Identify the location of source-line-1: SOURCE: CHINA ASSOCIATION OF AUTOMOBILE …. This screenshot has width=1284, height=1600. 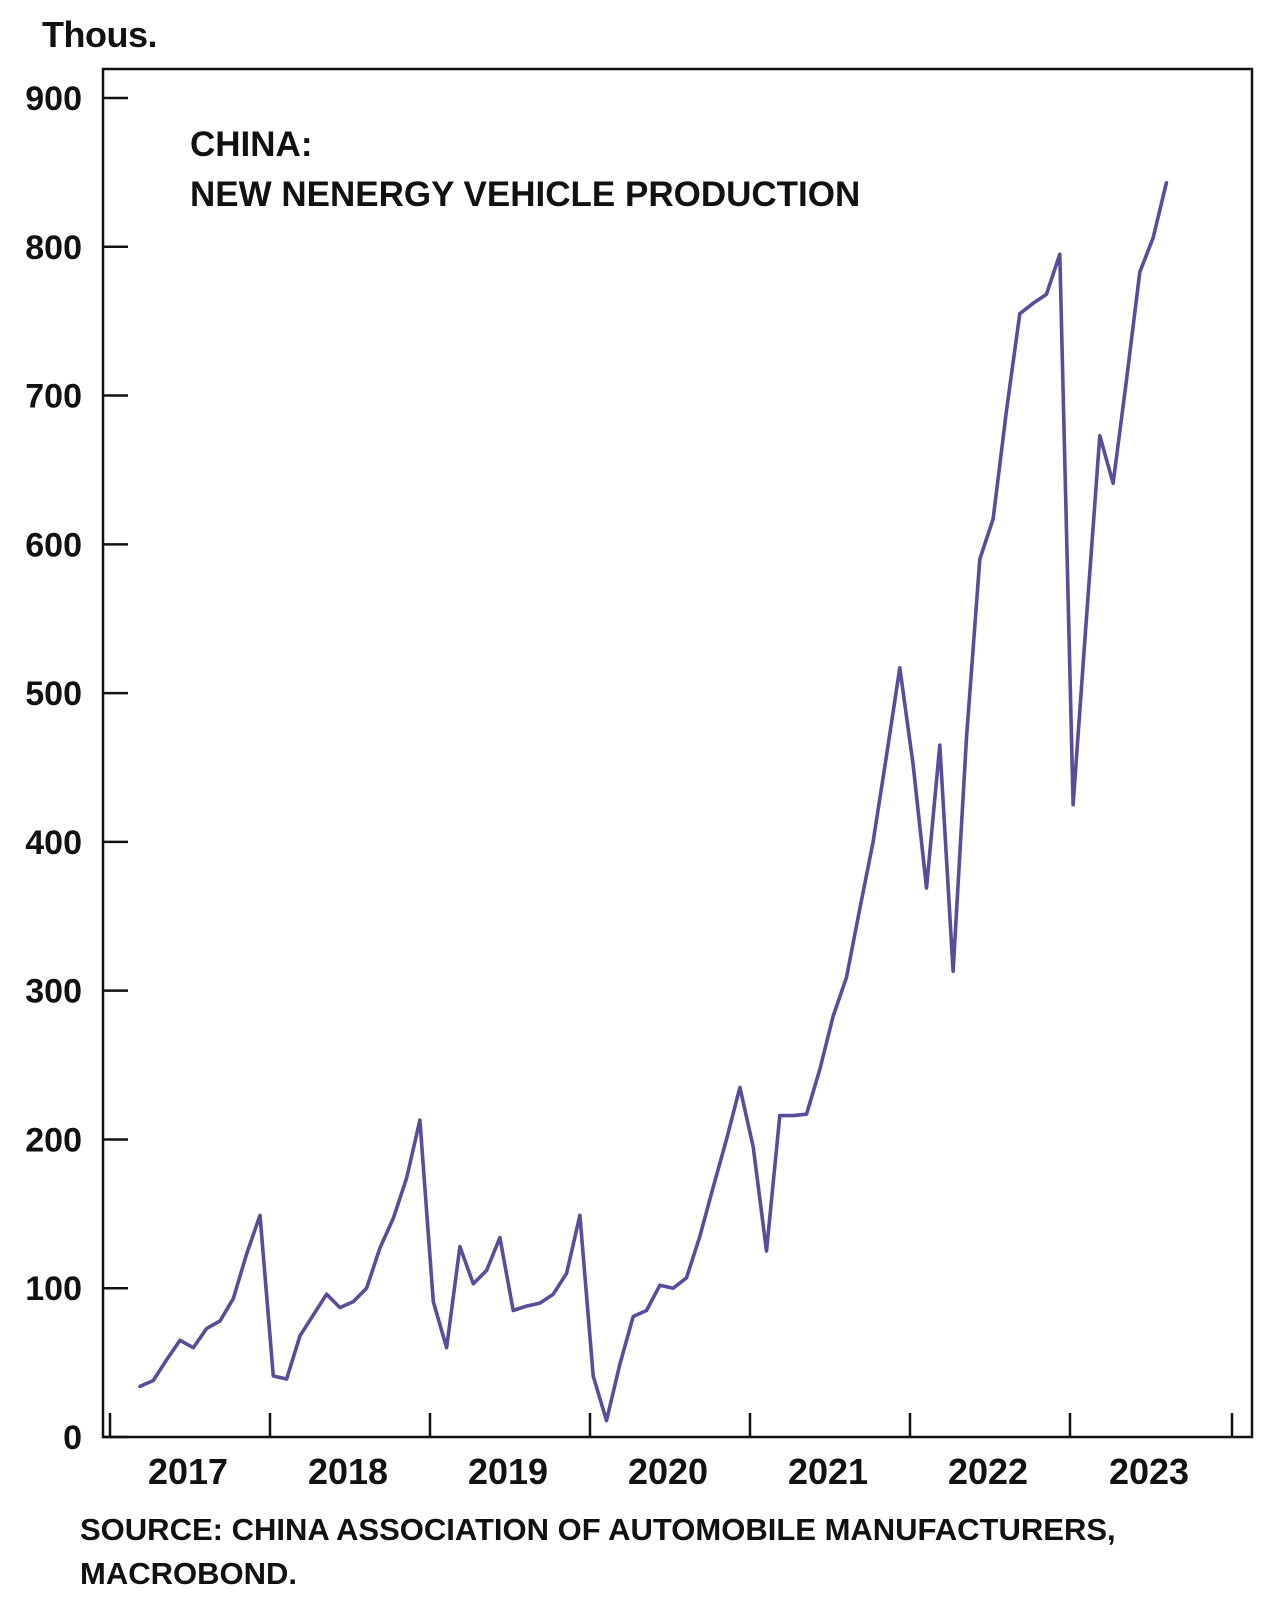
(598, 1529).